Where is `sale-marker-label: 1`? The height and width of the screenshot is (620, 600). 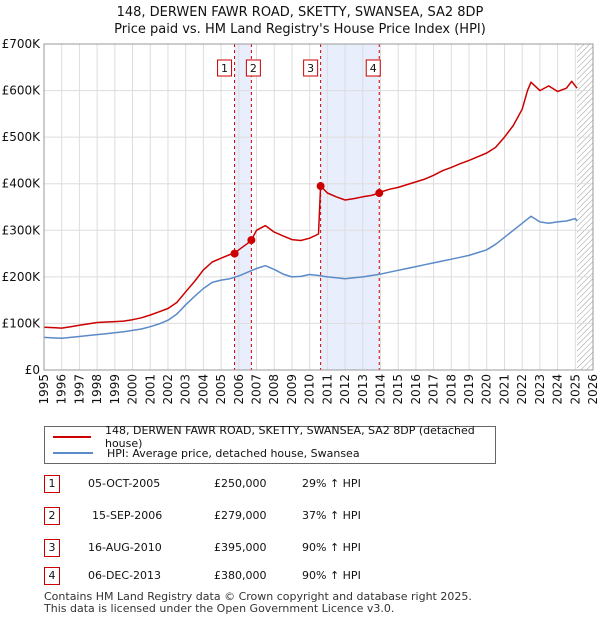 sale-marker-label: 1 is located at coordinates (224, 68).